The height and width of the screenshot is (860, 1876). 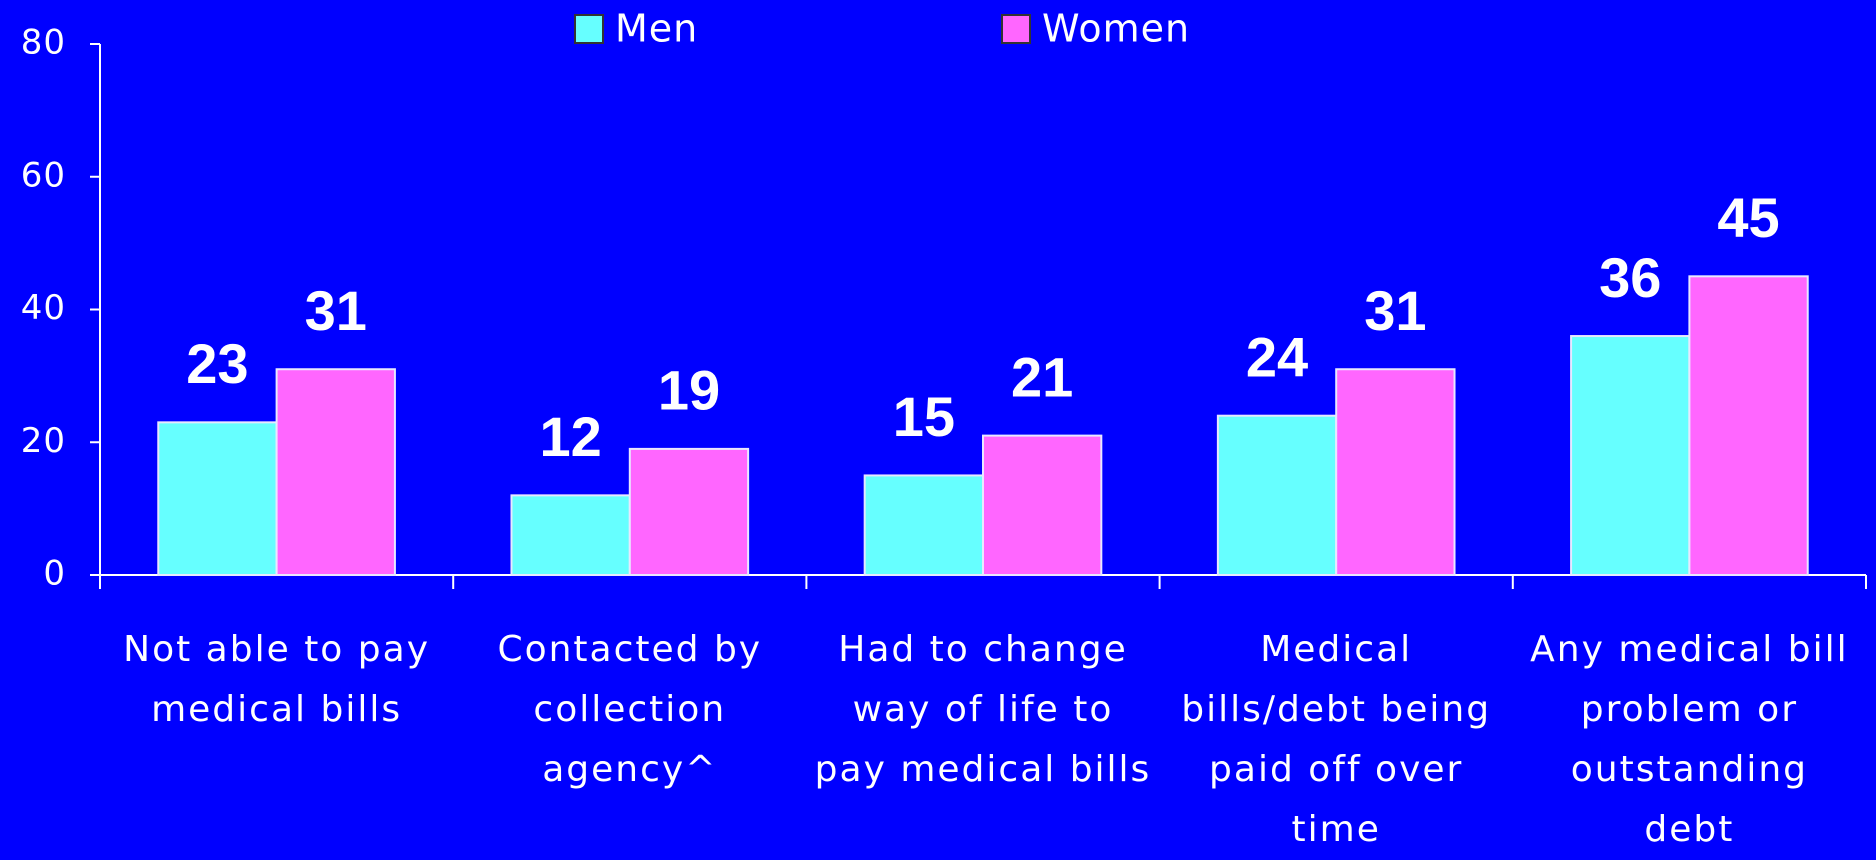 I want to click on y-tick-label: 60, so click(x=43, y=175).